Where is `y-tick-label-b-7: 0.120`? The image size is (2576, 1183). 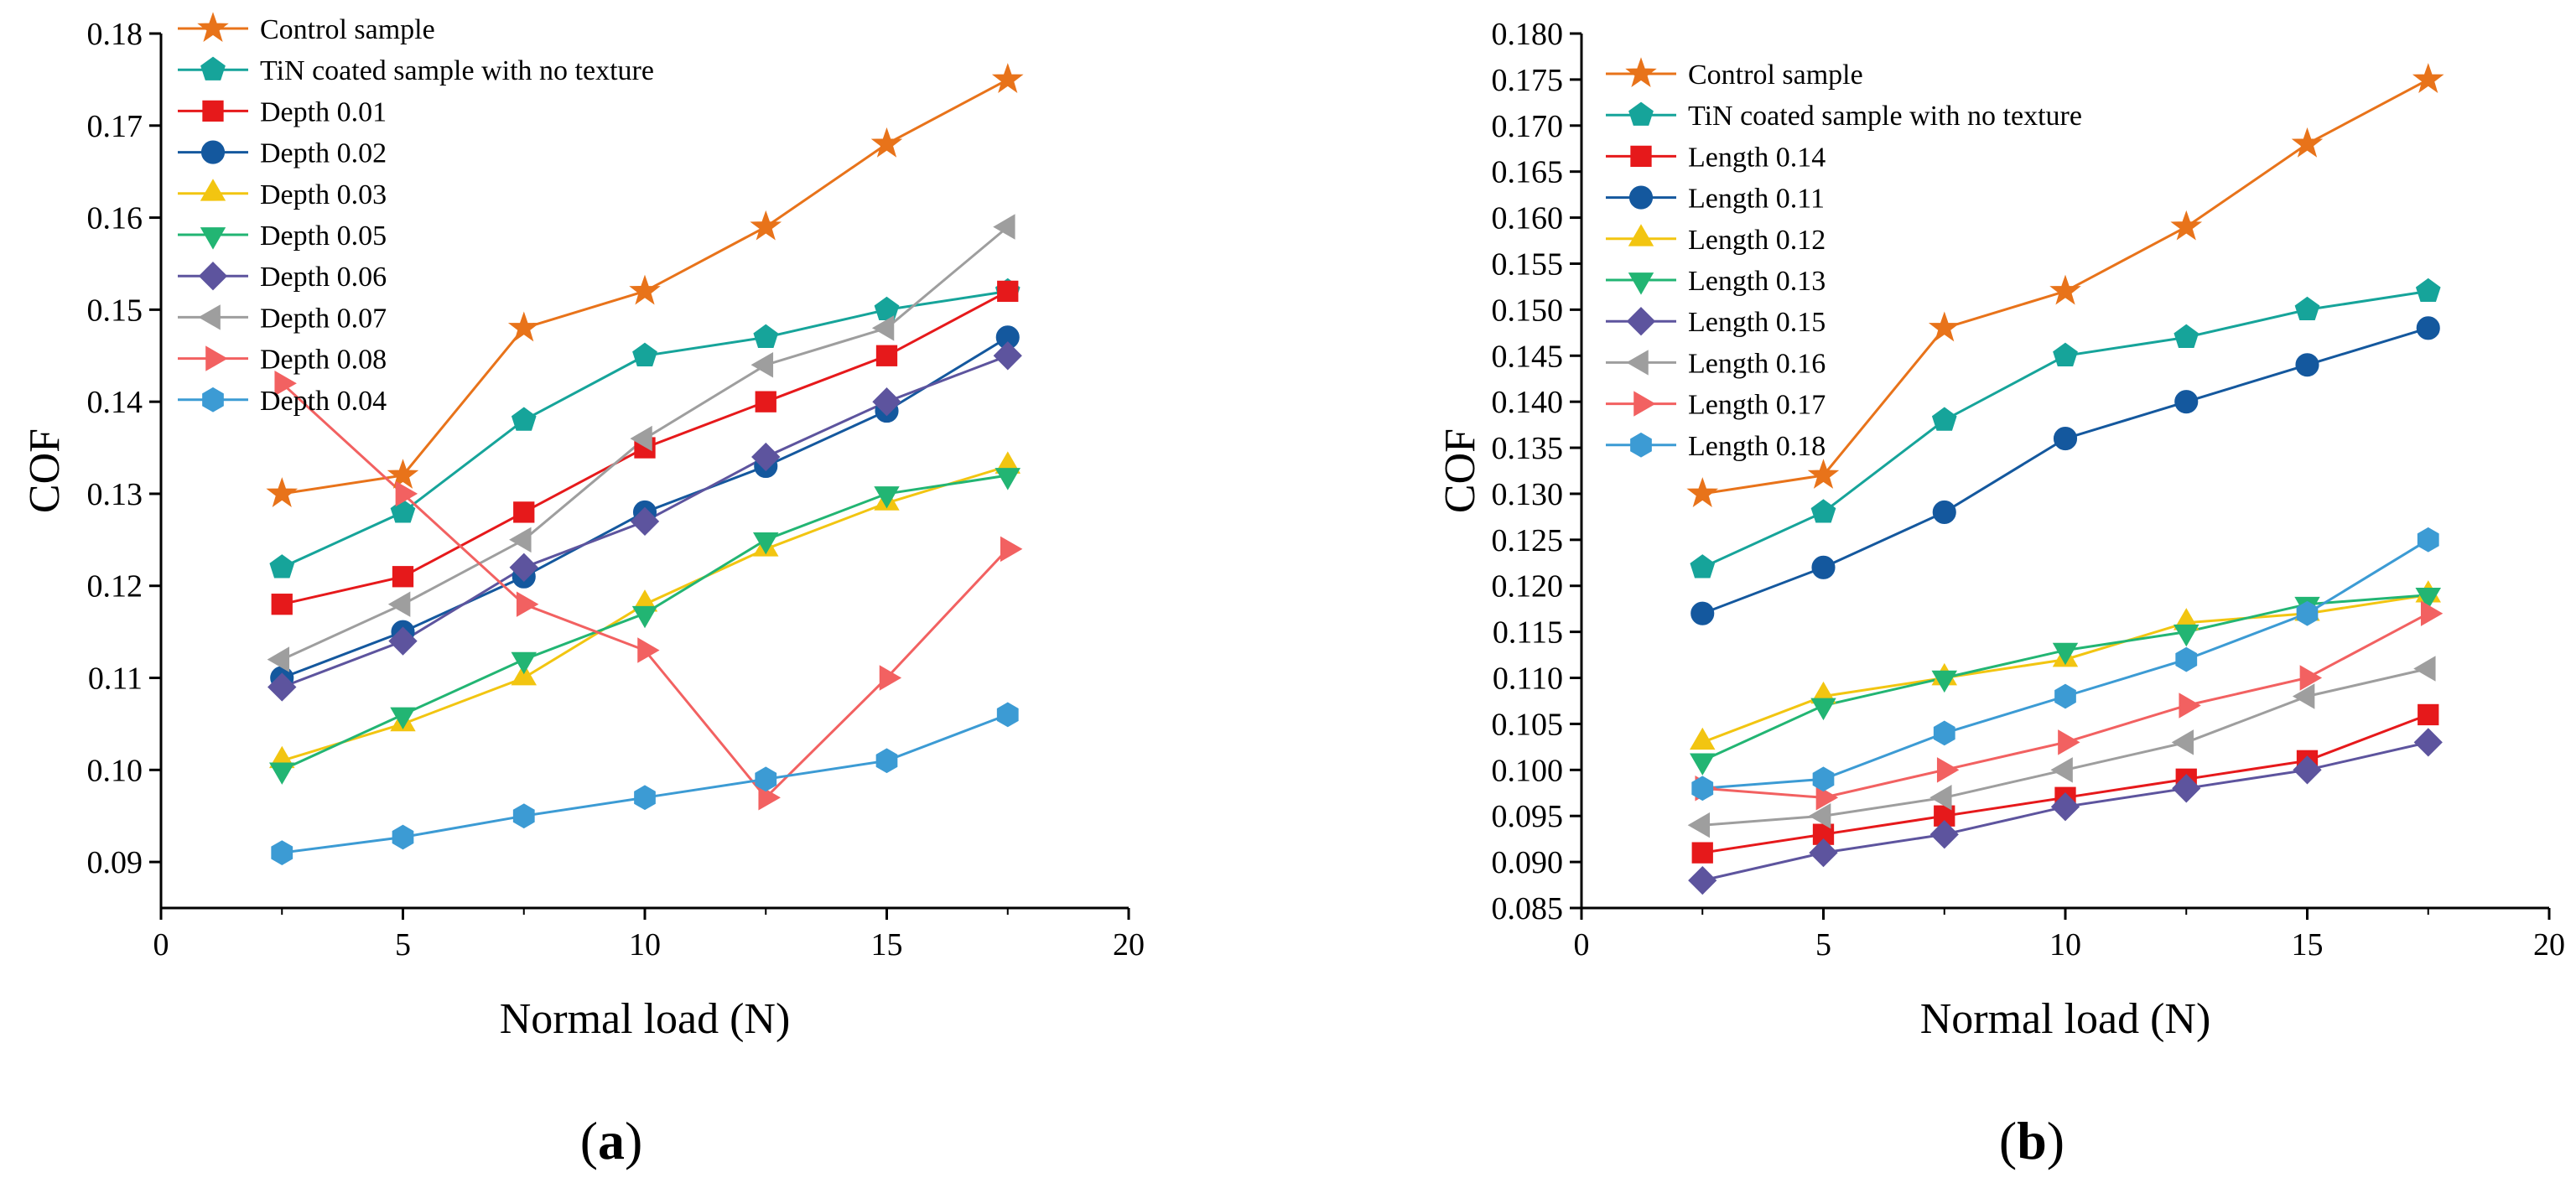 y-tick-label-b-7: 0.120 is located at coordinates (1528, 587).